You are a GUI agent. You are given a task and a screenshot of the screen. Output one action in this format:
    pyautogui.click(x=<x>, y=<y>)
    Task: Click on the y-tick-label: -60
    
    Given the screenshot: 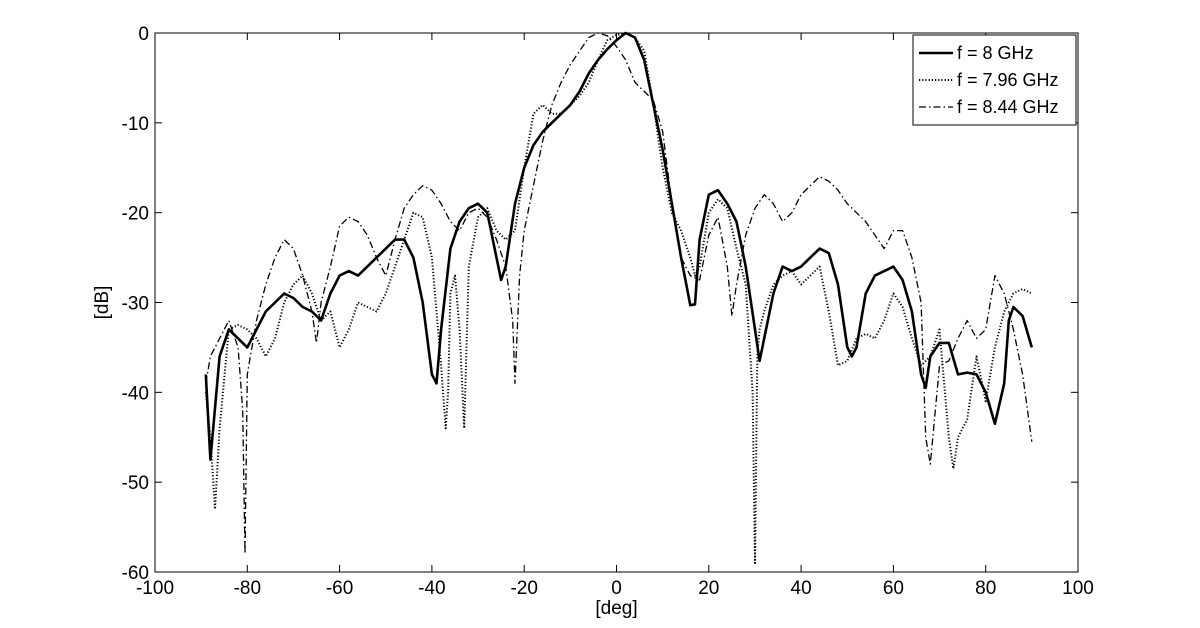 What is the action you would take?
    pyautogui.click(x=135, y=573)
    